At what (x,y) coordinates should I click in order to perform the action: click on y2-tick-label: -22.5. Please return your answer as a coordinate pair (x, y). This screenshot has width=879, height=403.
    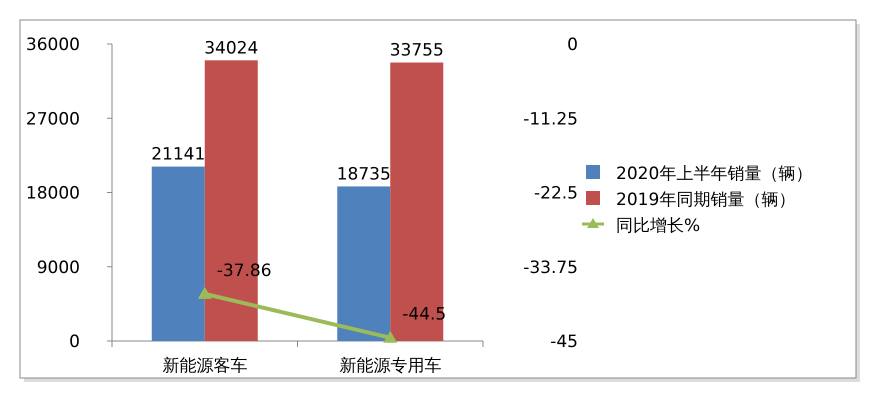
    Looking at the image, I should click on (556, 194).